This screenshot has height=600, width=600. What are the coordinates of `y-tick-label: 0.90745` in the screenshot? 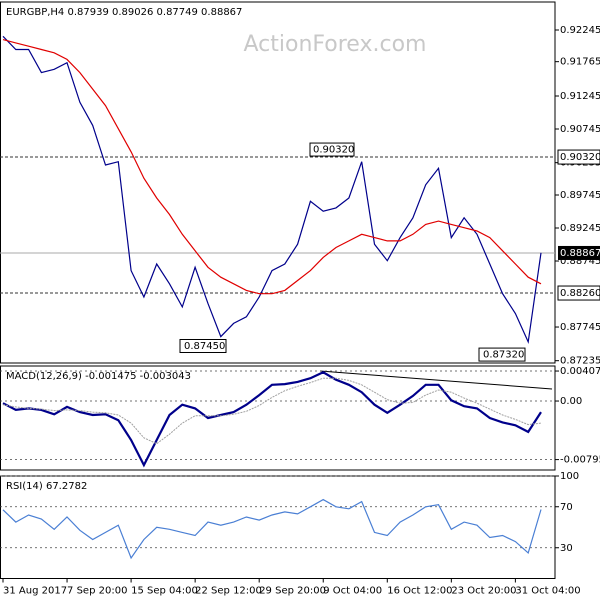 It's located at (580, 129).